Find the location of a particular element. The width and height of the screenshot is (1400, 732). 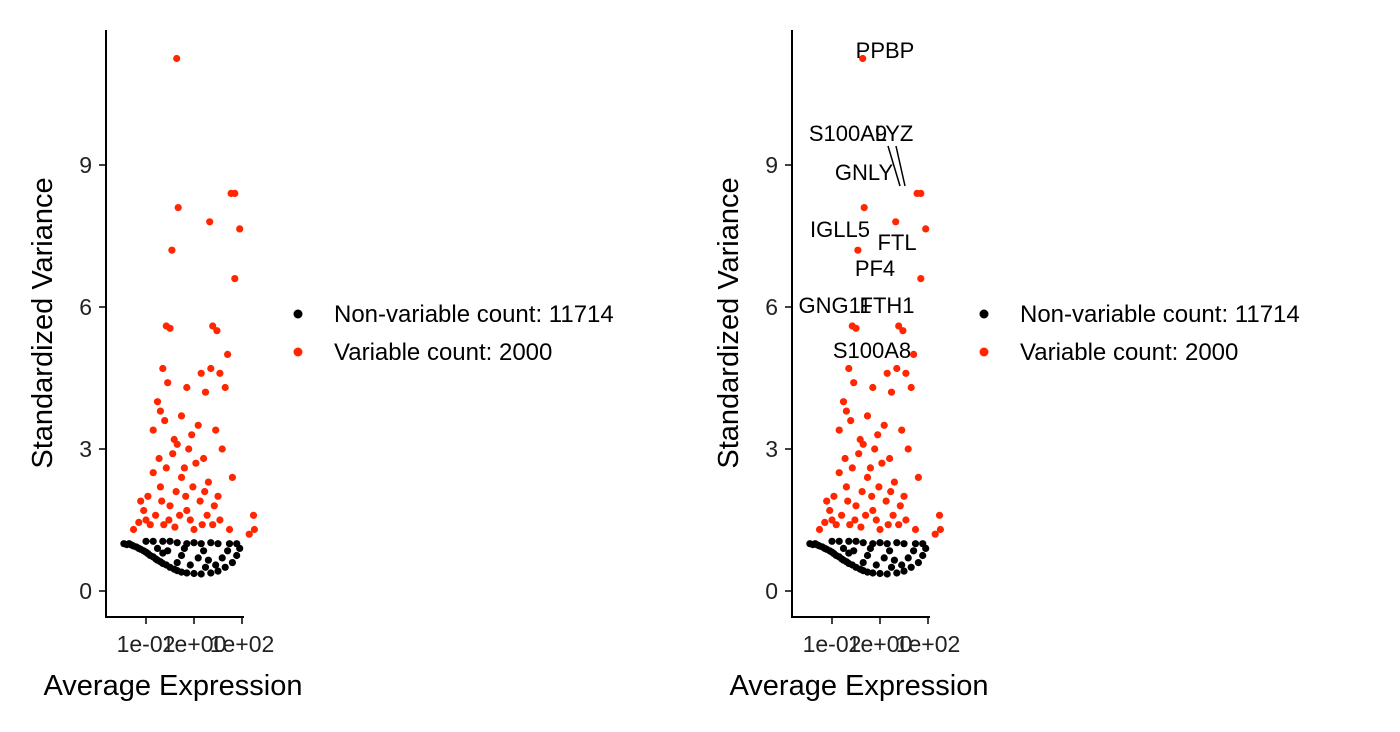

right-variable-points is located at coordinates (880, 296).